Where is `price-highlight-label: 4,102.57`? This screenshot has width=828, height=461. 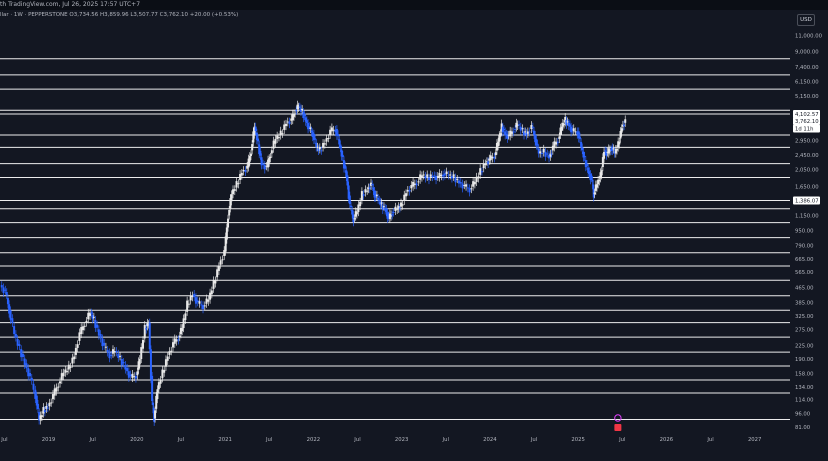
price-highlight-label: 4,102.57 is located at coordinates (807, 115).